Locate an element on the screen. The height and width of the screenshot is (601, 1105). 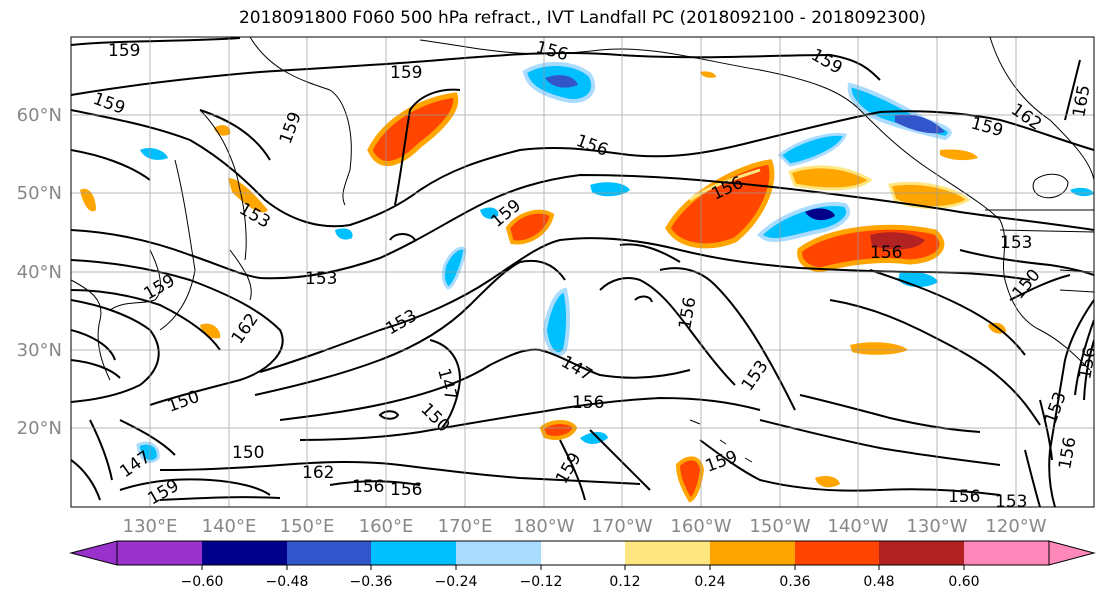
latitude-labels: 60°N 50°N 40°N 30°N 20°N is located at coordinates (39, 272).